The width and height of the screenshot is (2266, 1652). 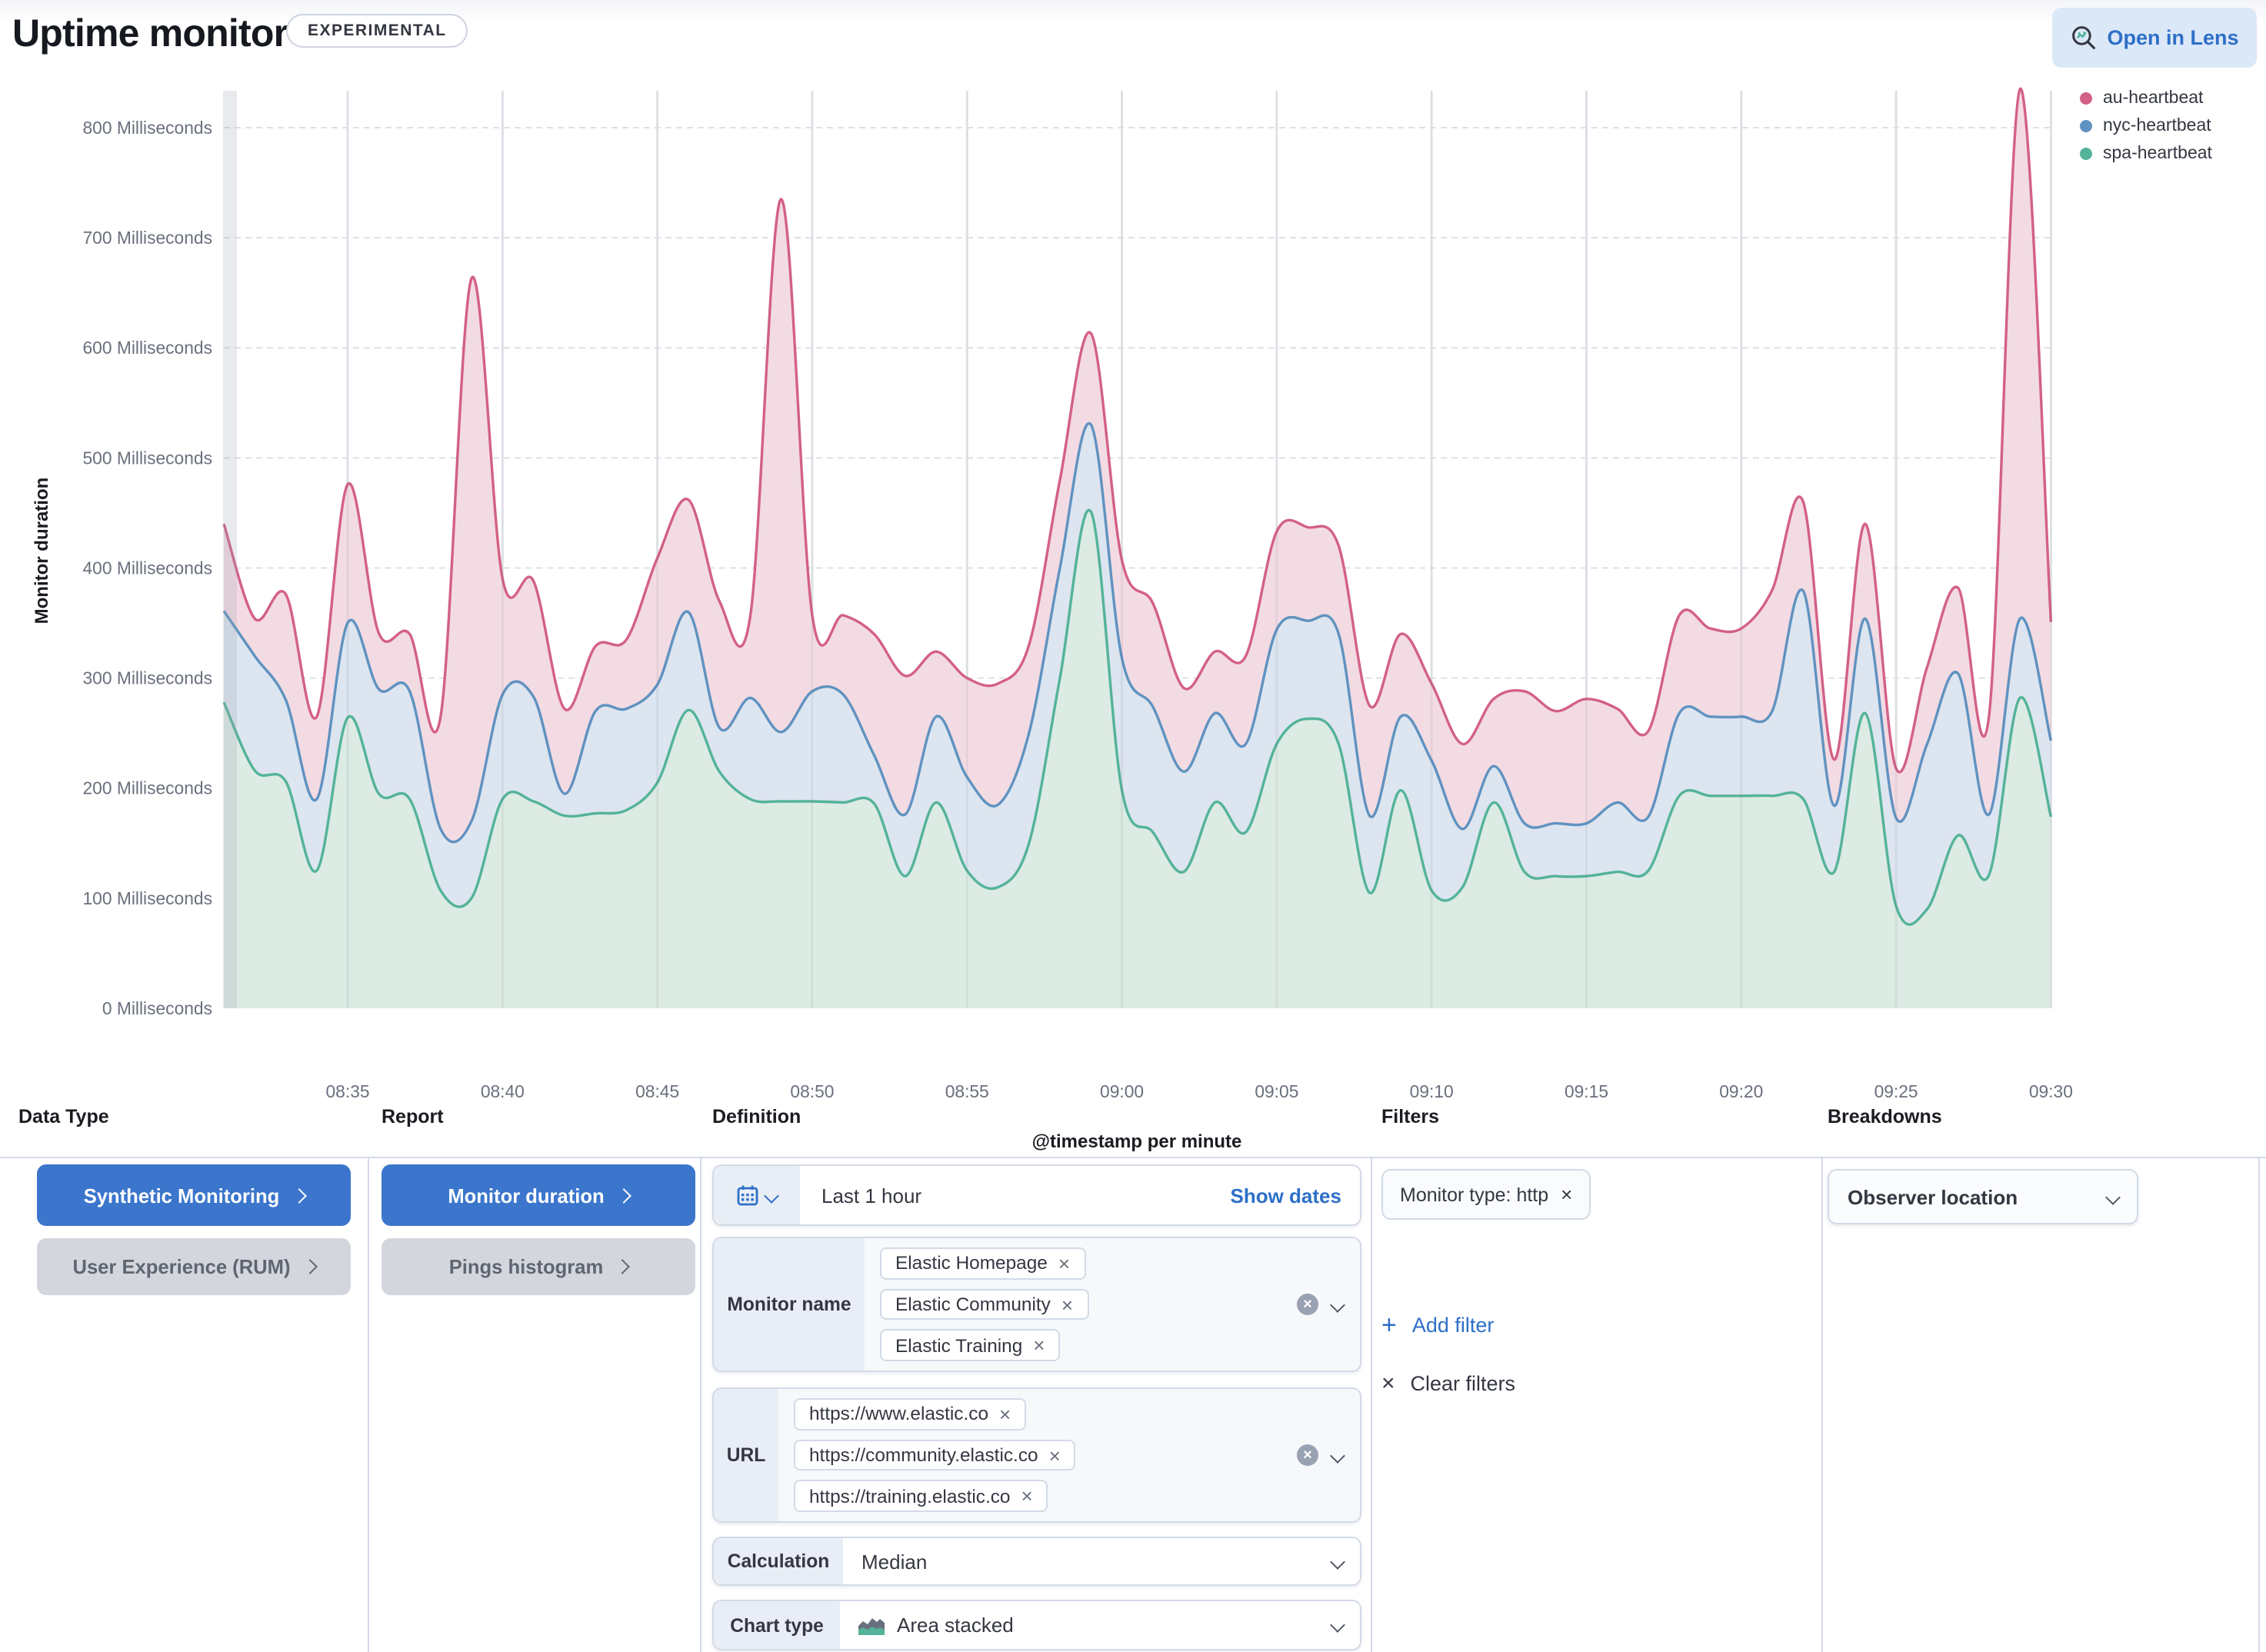 What do you see at coordinates (812, 1091) in the screenshot?
I see `x-tick-label: 08:50` at bounding box center [812, 1091].